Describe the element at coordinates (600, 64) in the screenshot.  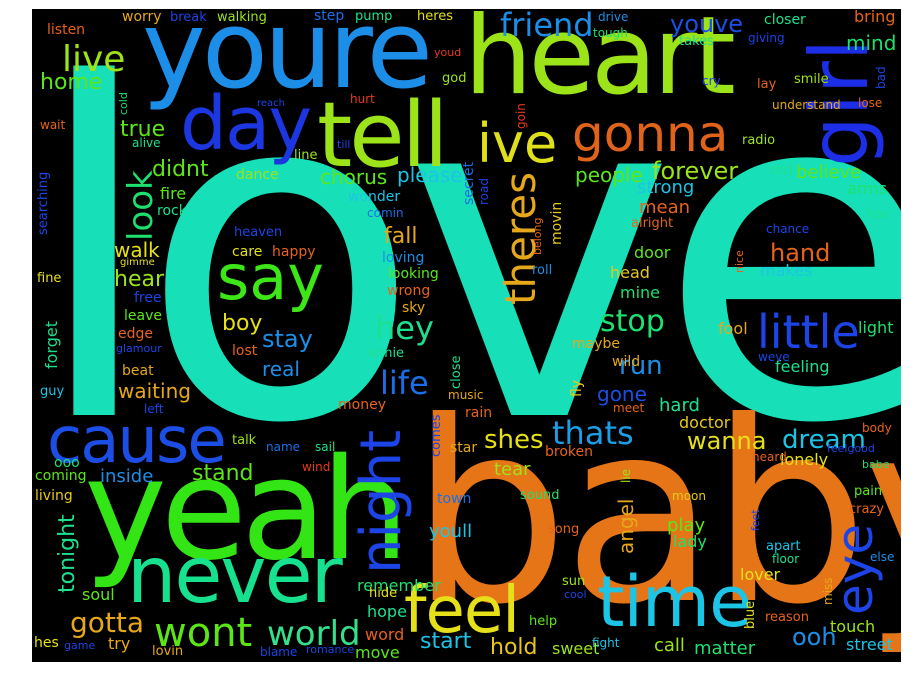
I see `word-heart: heart` at that location.